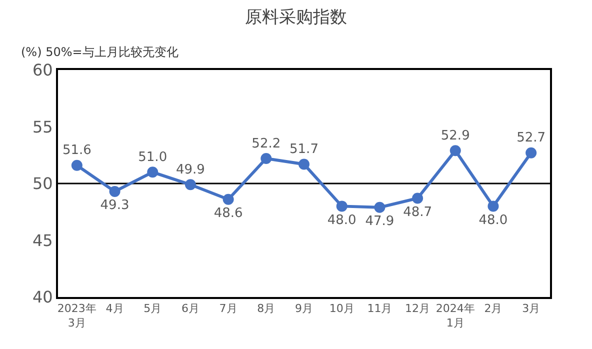 This screenshot has width=592, height=349. I want to click on chart-title: 原料采购指数, so click(296, 17).